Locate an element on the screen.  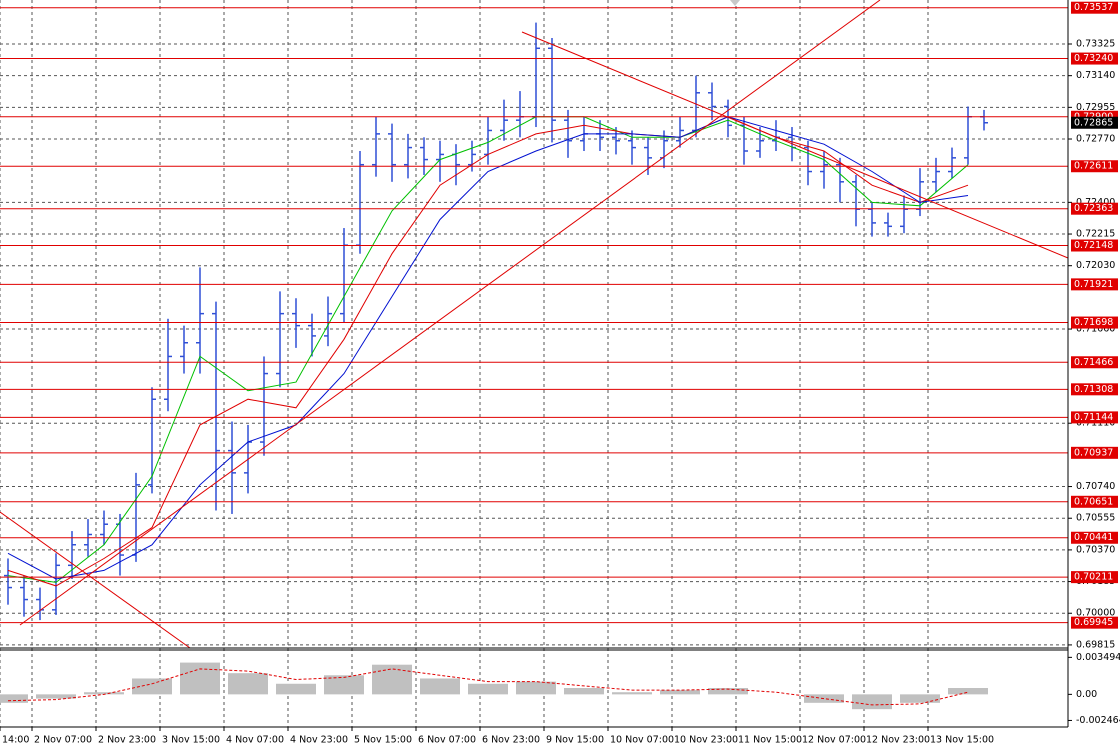
shift-marker is located at coordinates (735, 3).